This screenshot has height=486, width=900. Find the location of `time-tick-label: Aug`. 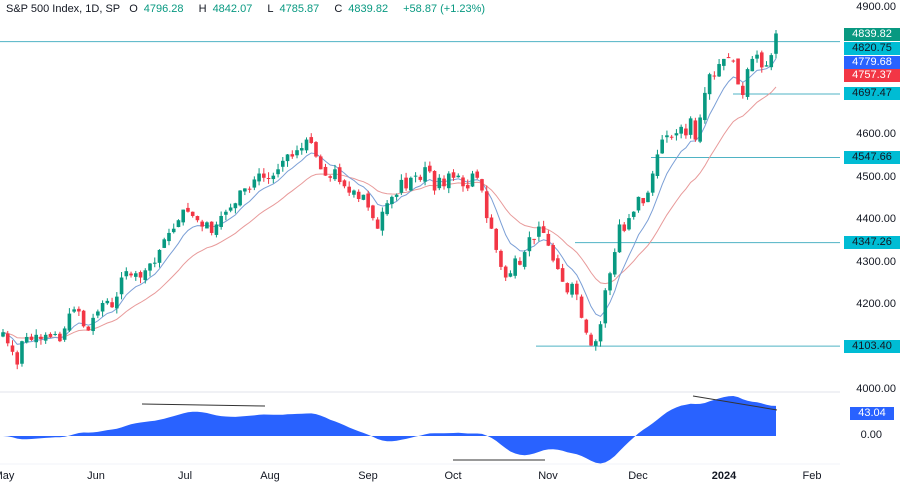

time-tick-label: Aug is located at coordinates (270, 476).